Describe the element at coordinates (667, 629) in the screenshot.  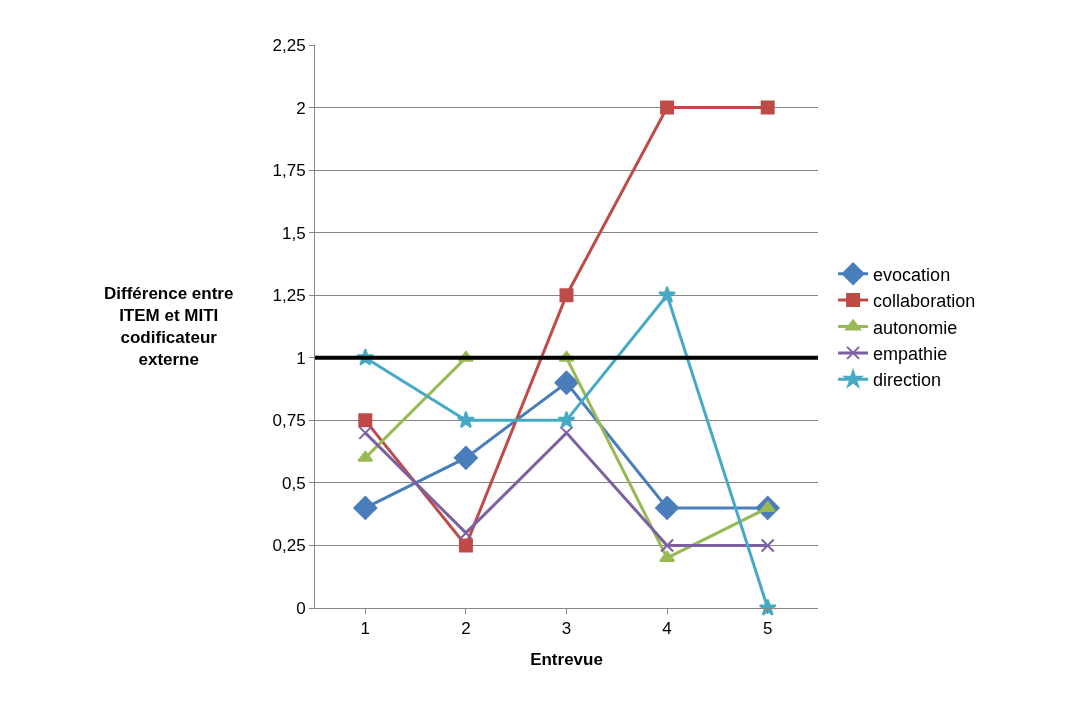
I see `x-tick-label: 4` at that location.